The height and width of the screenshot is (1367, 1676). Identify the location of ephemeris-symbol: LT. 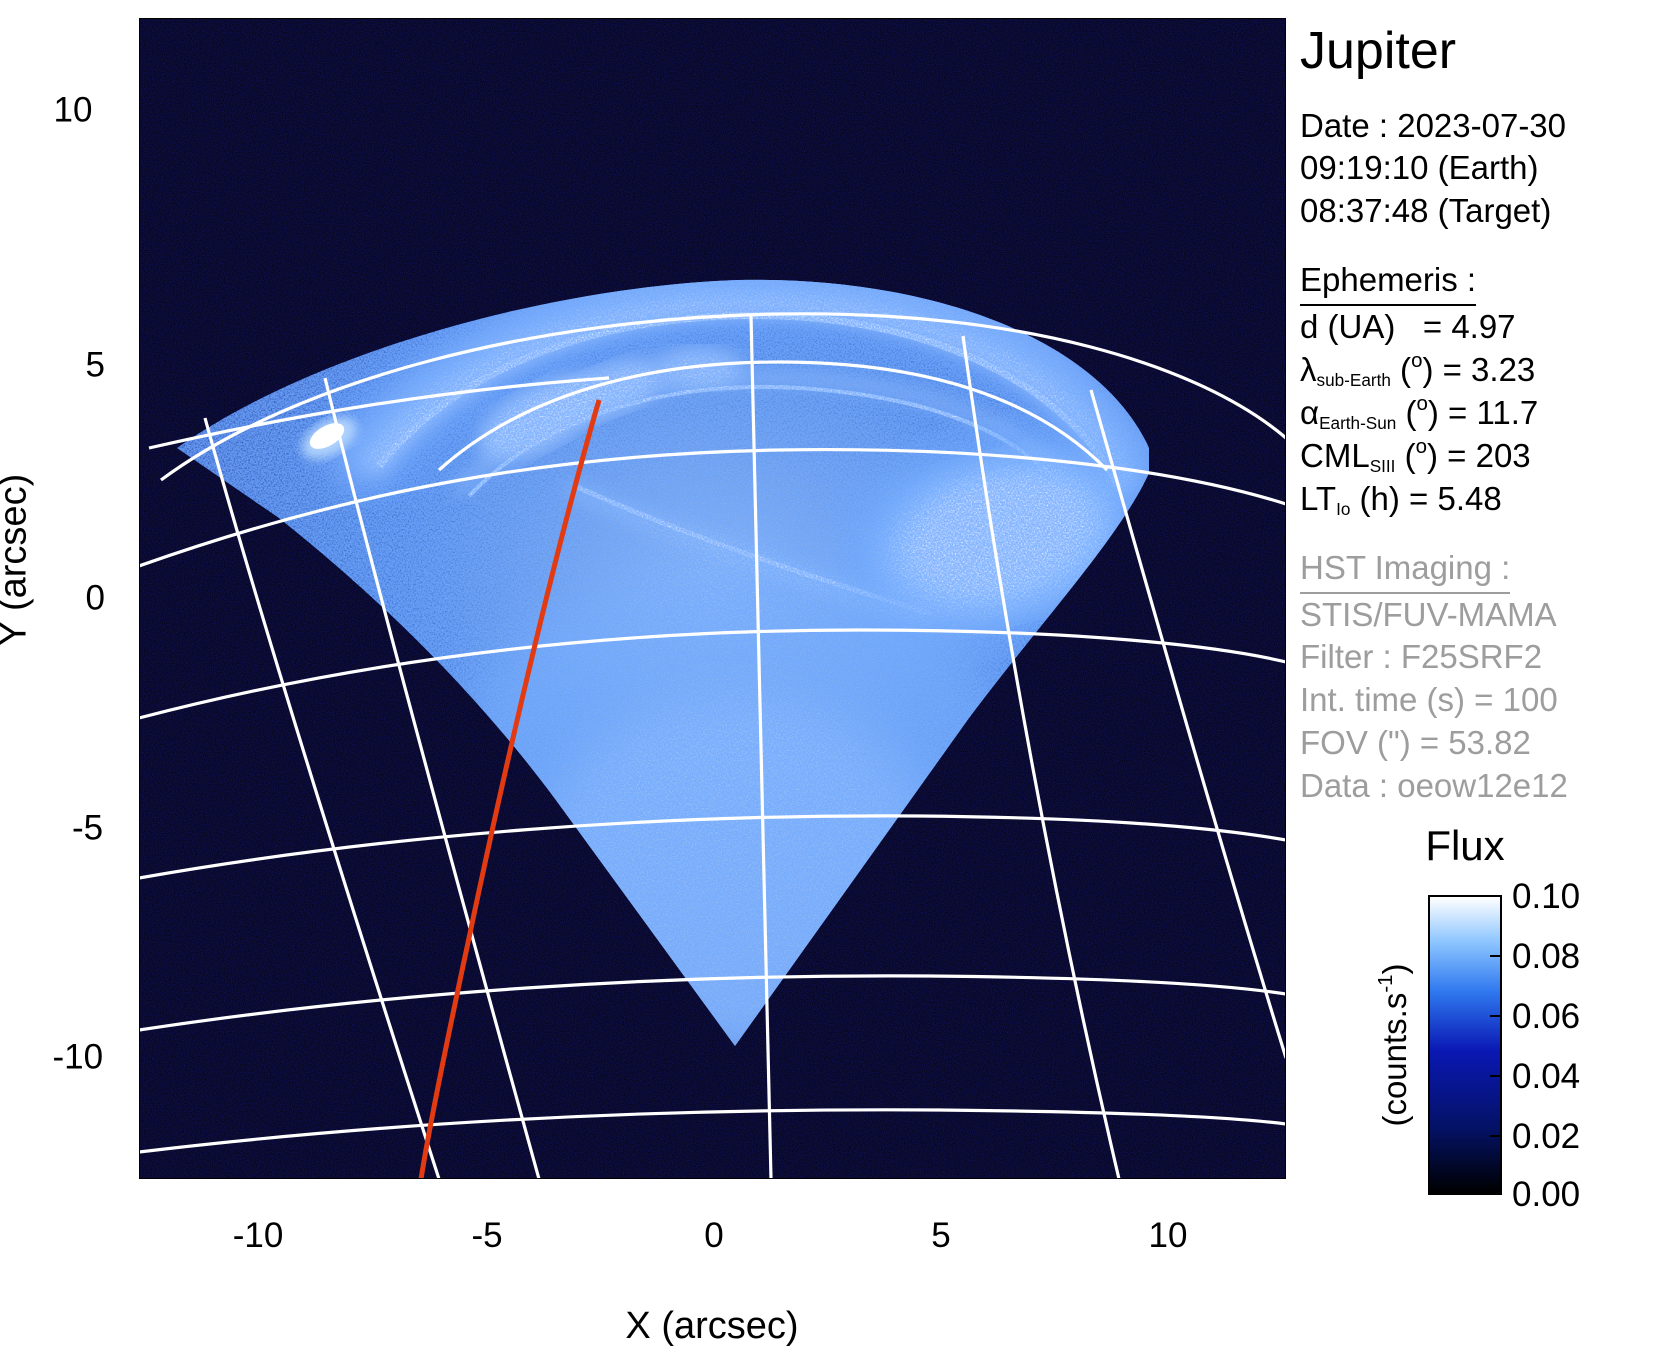
(1318, 498).